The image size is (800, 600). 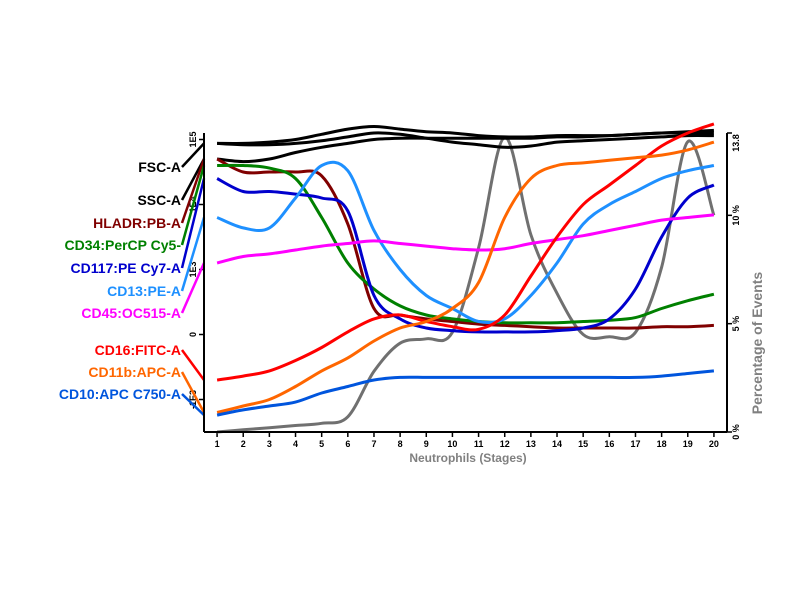 What do you see at coordinates (120, 394) in the screenshot?
I see `marker-label: CD10:APC C750-A` at bounding box center [120, 394].